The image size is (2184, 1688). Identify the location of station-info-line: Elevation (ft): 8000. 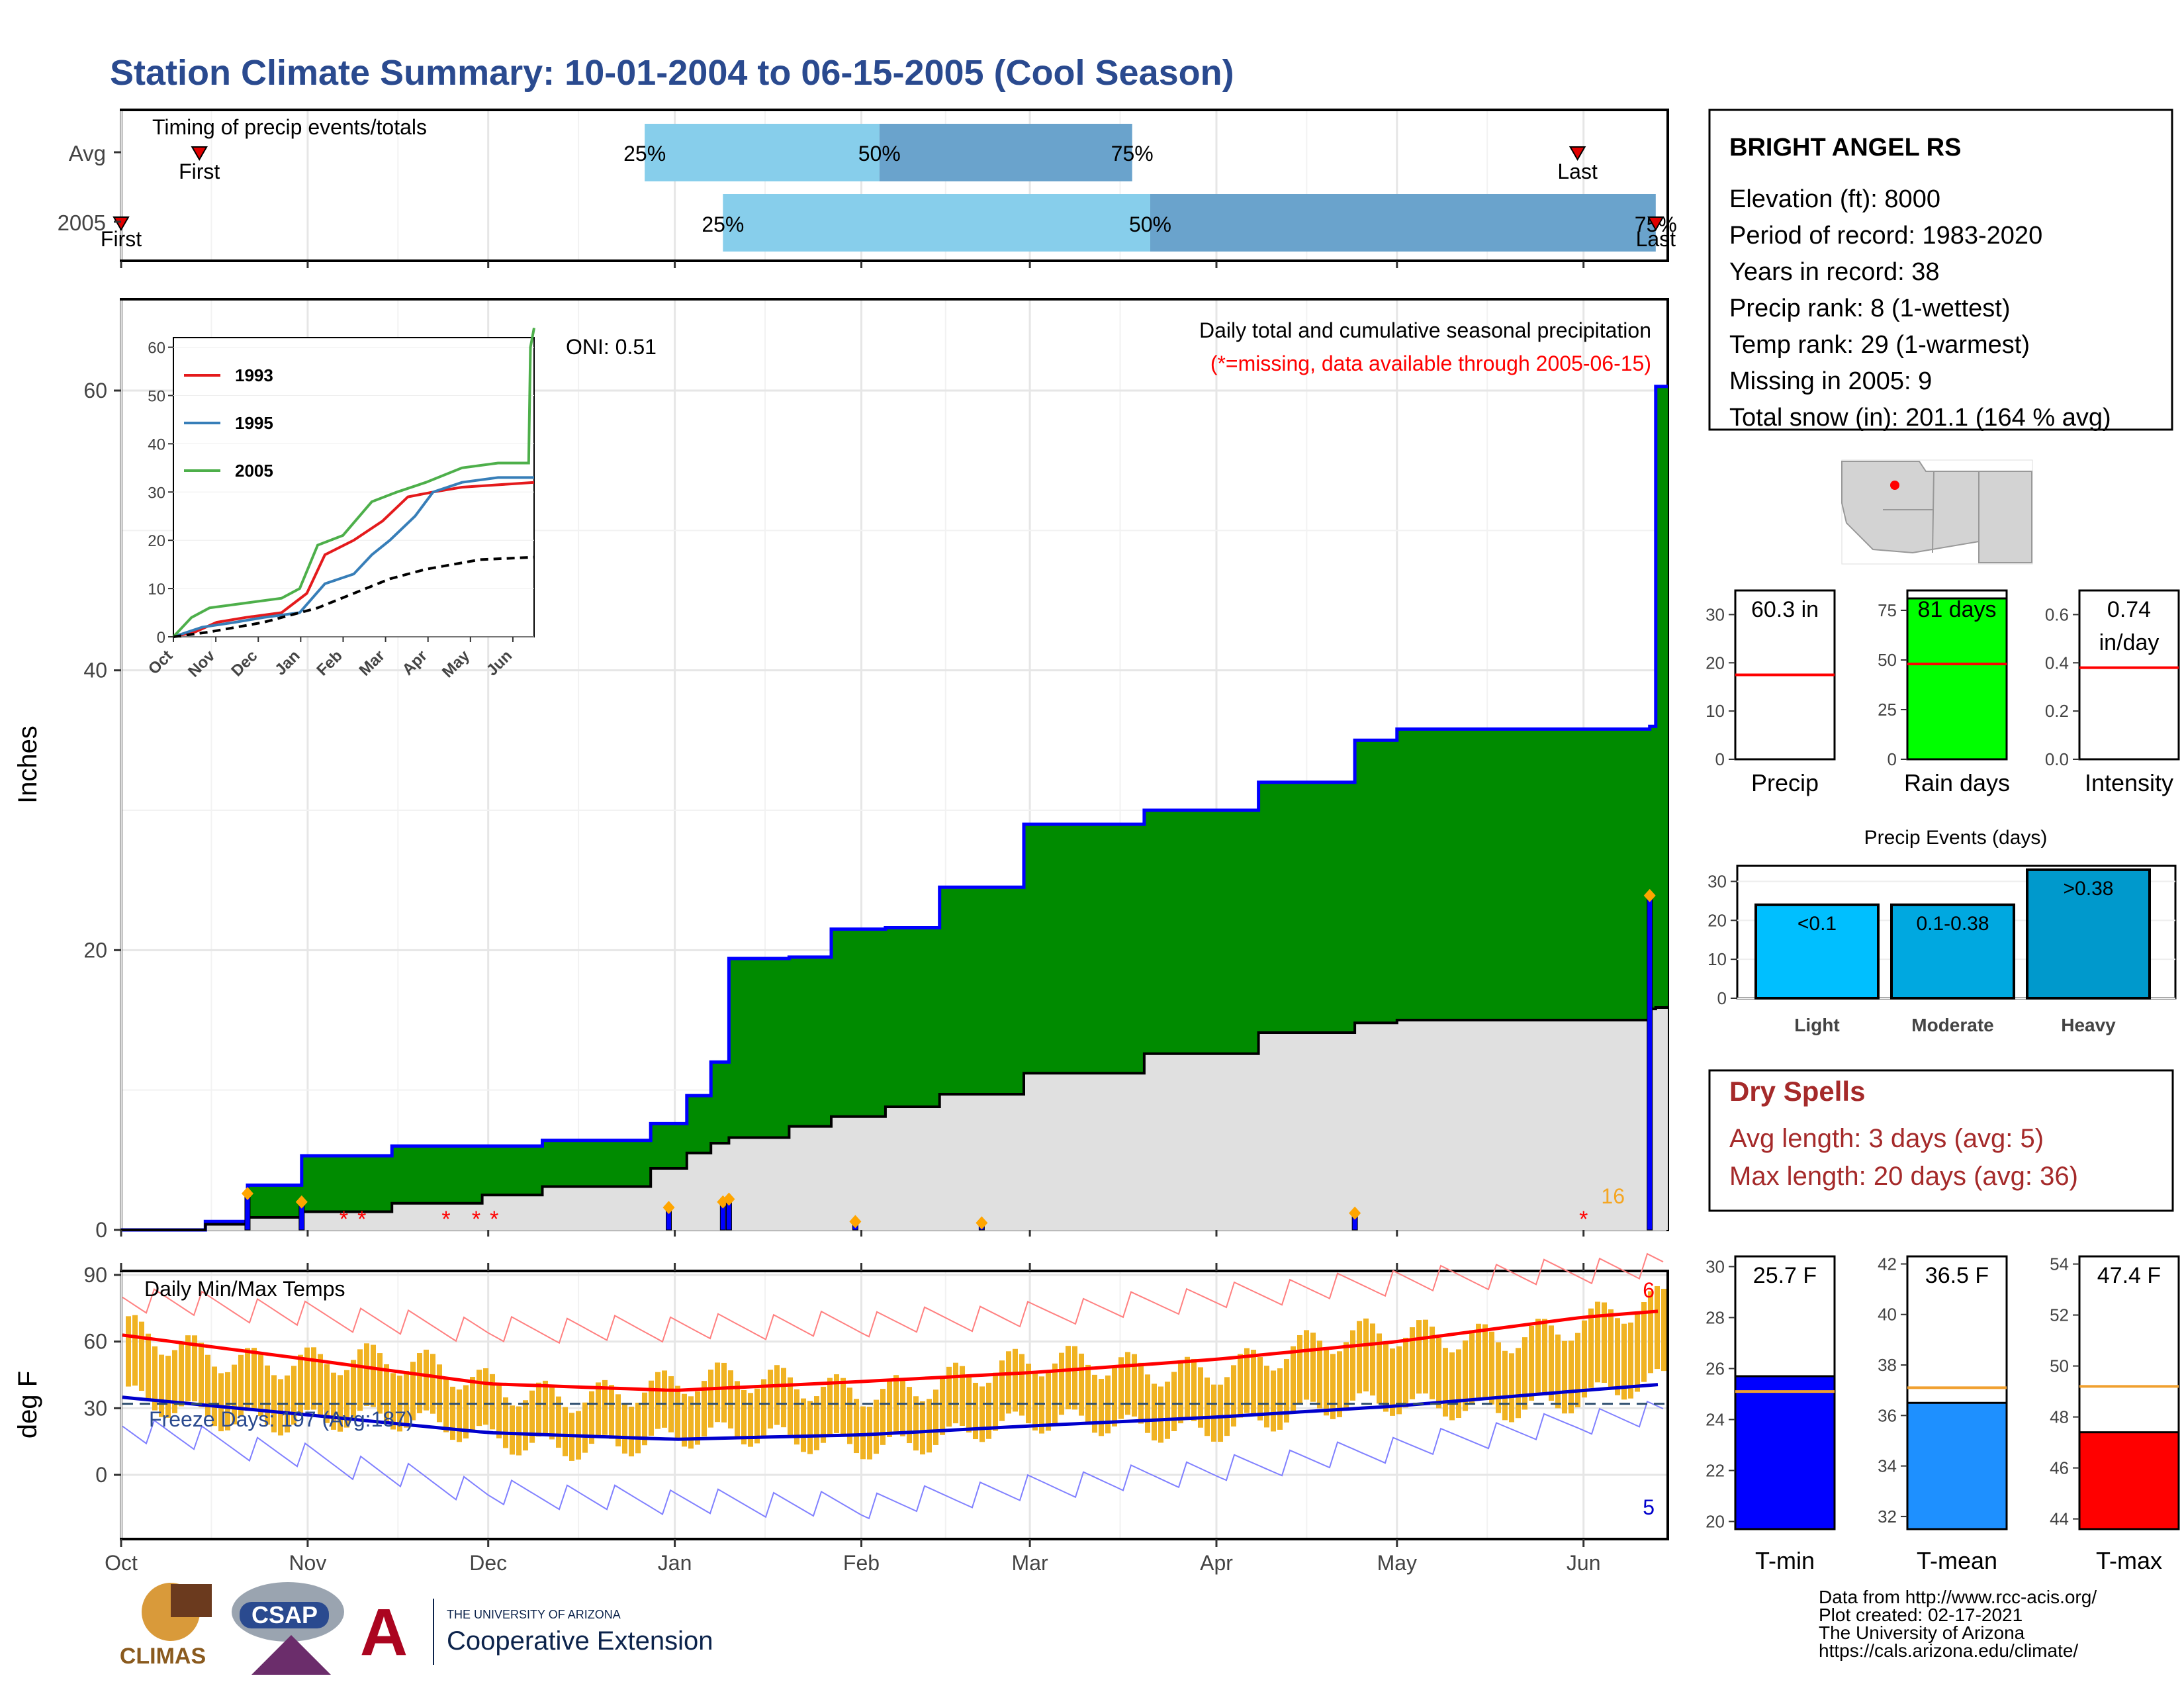
(1834, 199).